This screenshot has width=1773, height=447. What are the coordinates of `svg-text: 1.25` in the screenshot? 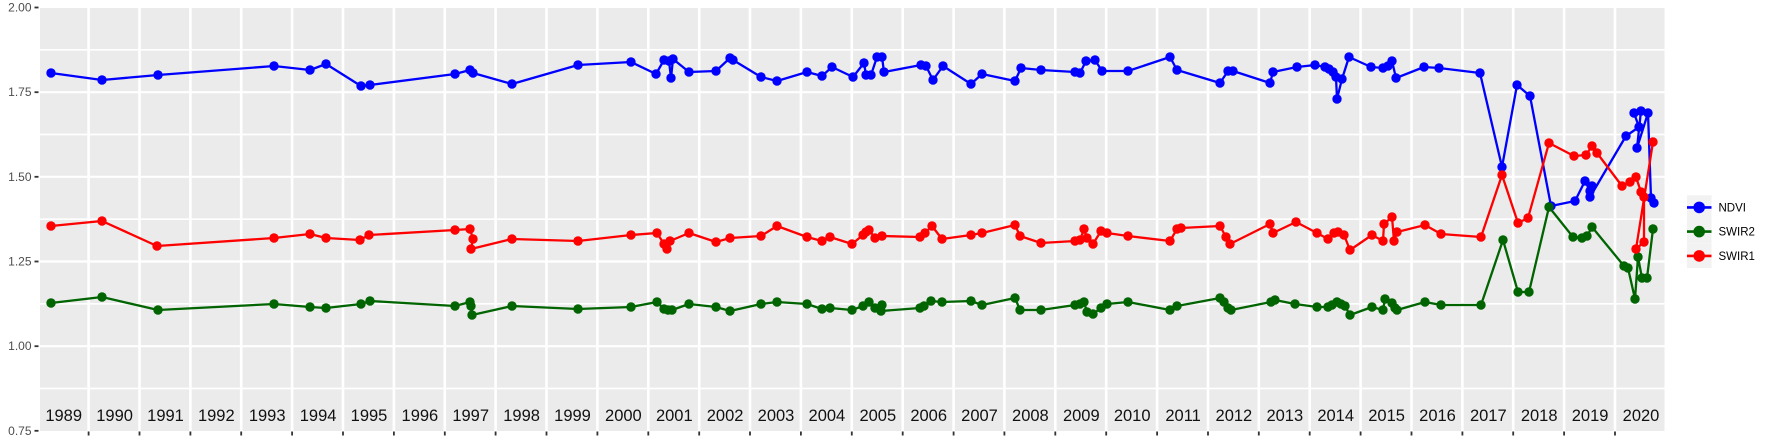 It's located at (20, 262).